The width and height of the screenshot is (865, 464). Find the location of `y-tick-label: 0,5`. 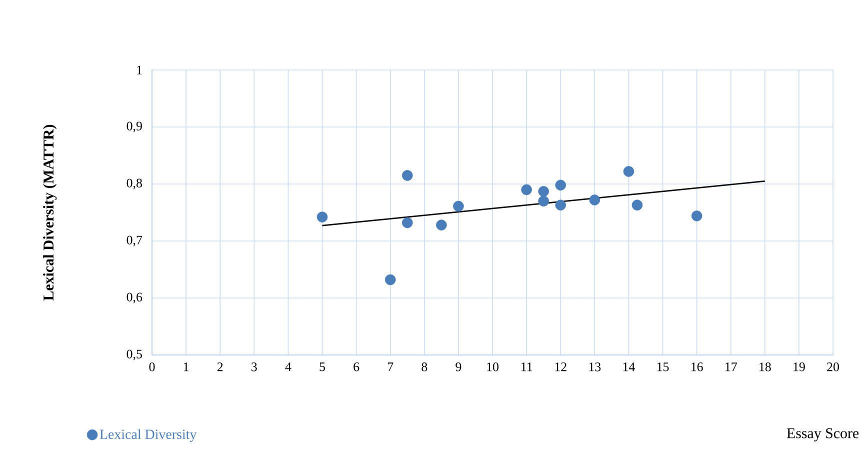

y-tick-label: 0,5 is located at coordinates (134, 355).